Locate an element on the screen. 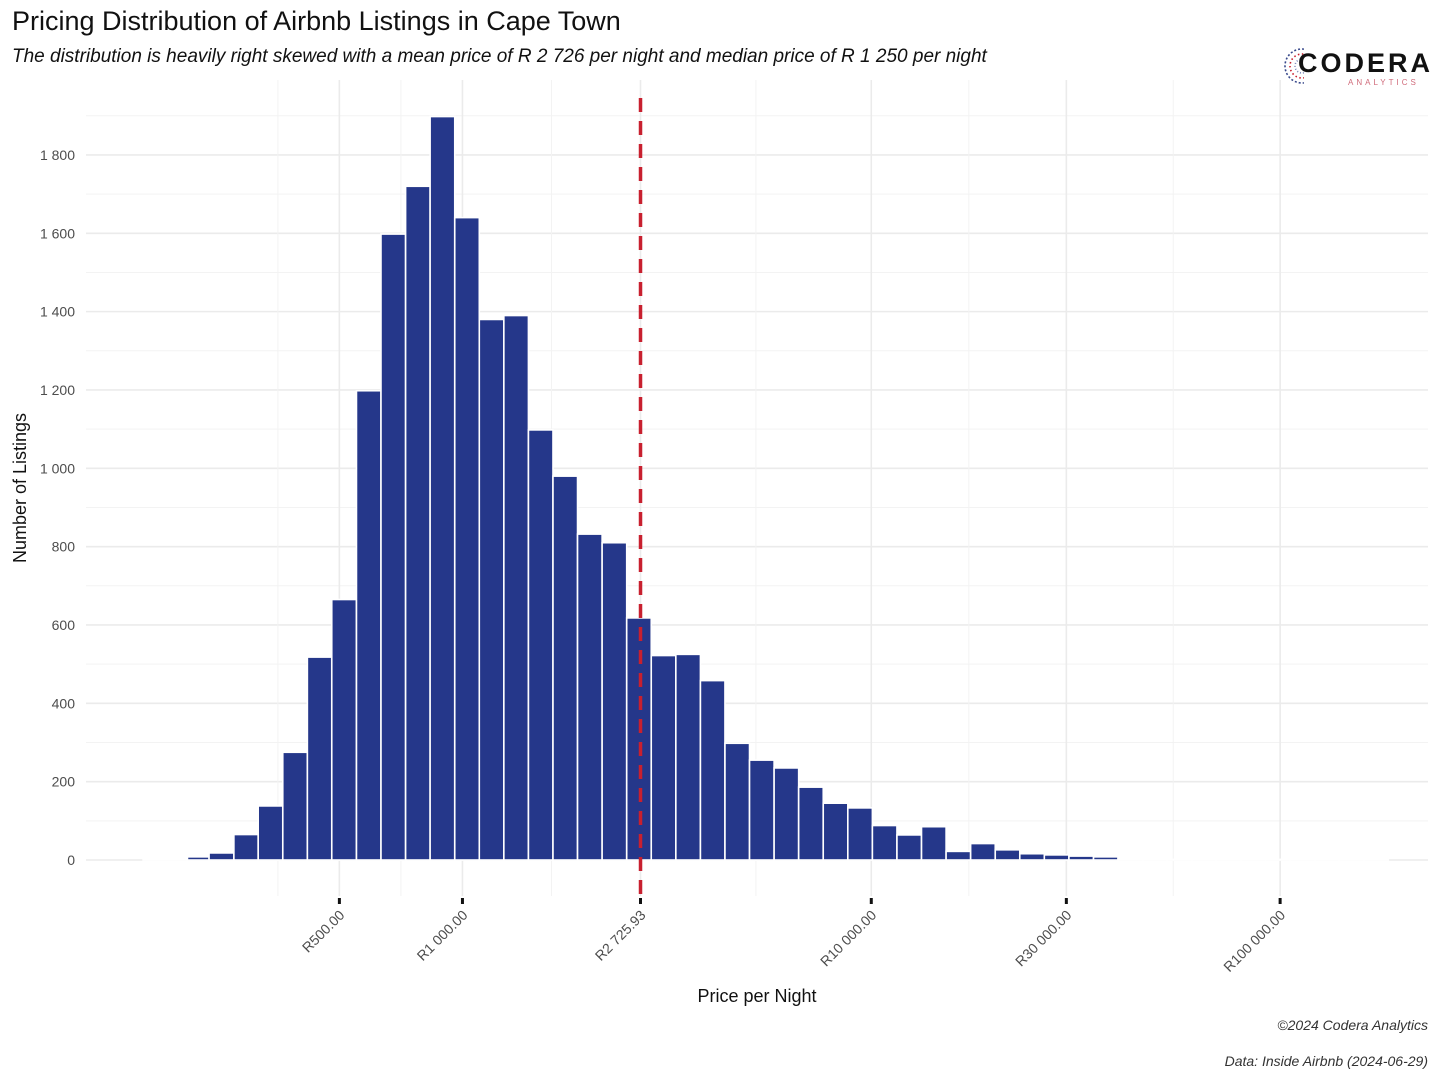  y-tick-label: 1 400 is located at coordinates (57, 312).